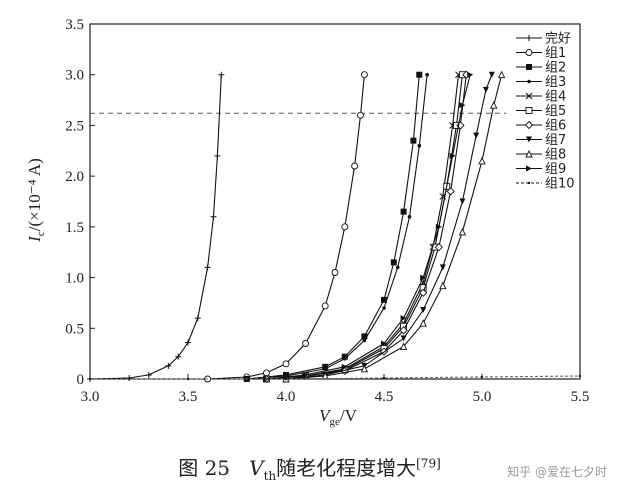  I want to click on x-axis-label: Vge/V, so click(338, 417).